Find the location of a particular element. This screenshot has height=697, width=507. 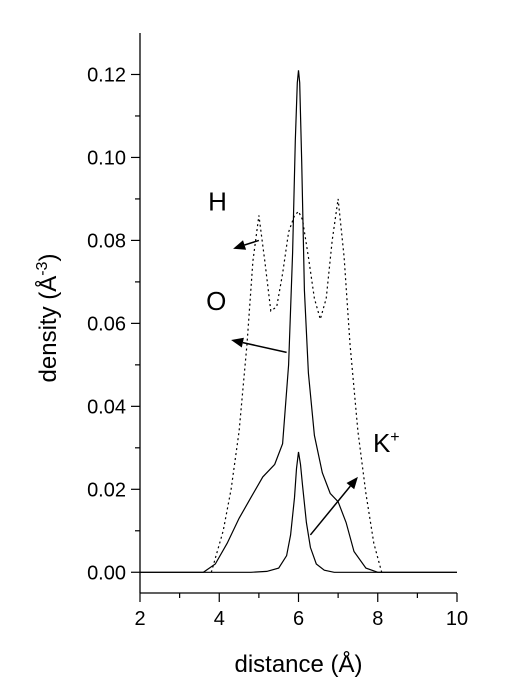

annotation-label: O is located at coordinates (216, 301).